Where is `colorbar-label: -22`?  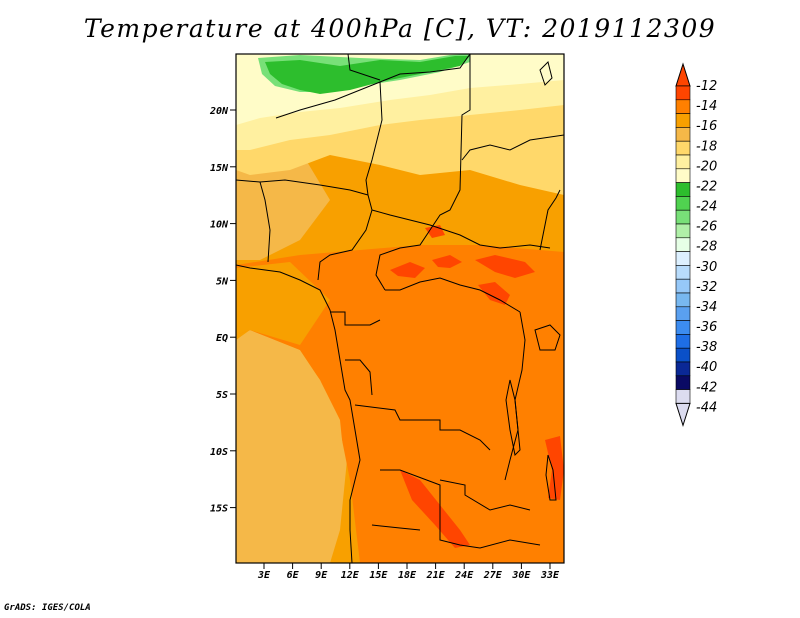
colorbar-label: -22 is located at coordinates (706, 186).